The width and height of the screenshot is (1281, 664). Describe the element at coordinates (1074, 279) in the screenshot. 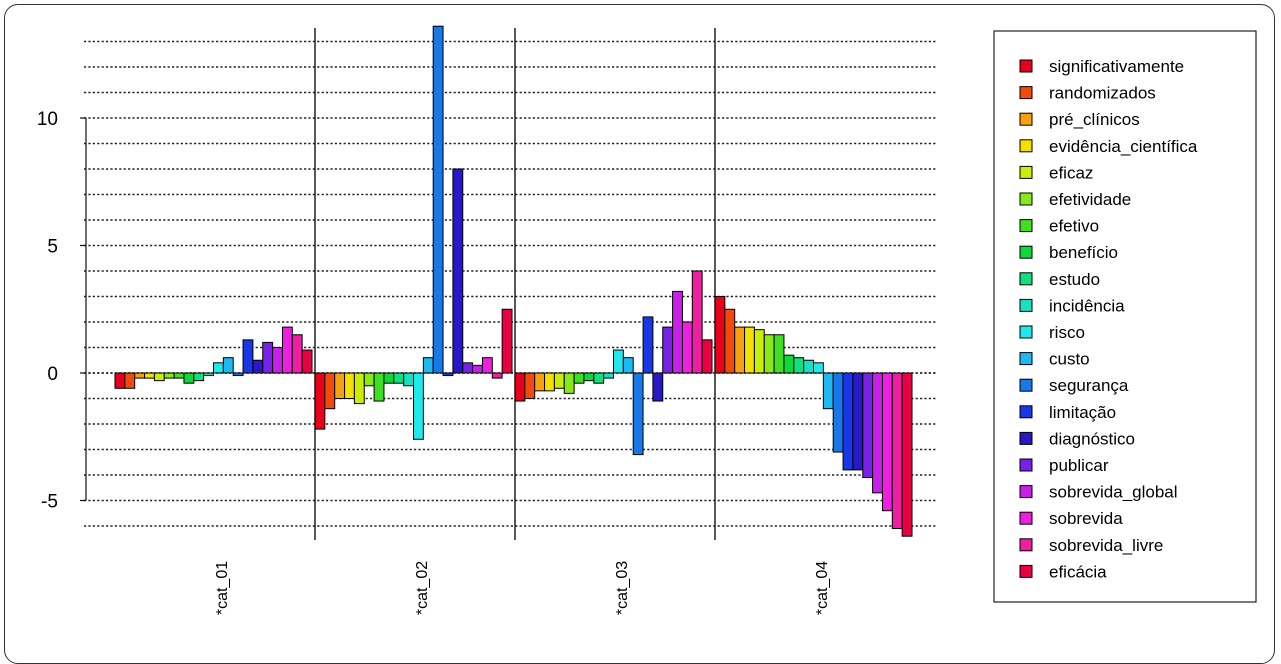

I see `legend-label: estudo` at that location.